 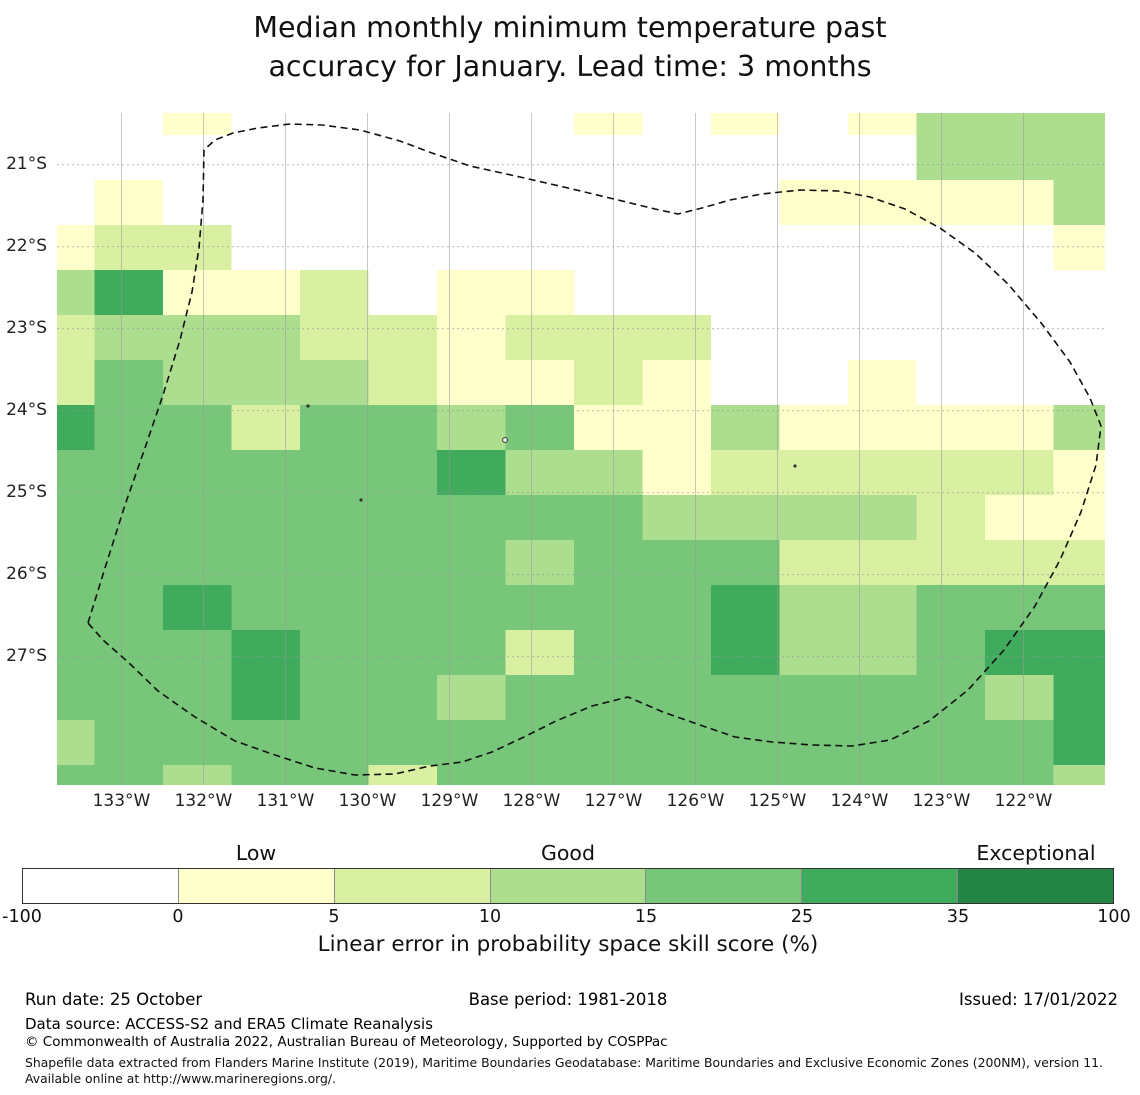 What do you see at coordinates (26, 573) in the screenshot?
I see `y-axis-tick-label: 26°S` at bounding box center [26, 573].